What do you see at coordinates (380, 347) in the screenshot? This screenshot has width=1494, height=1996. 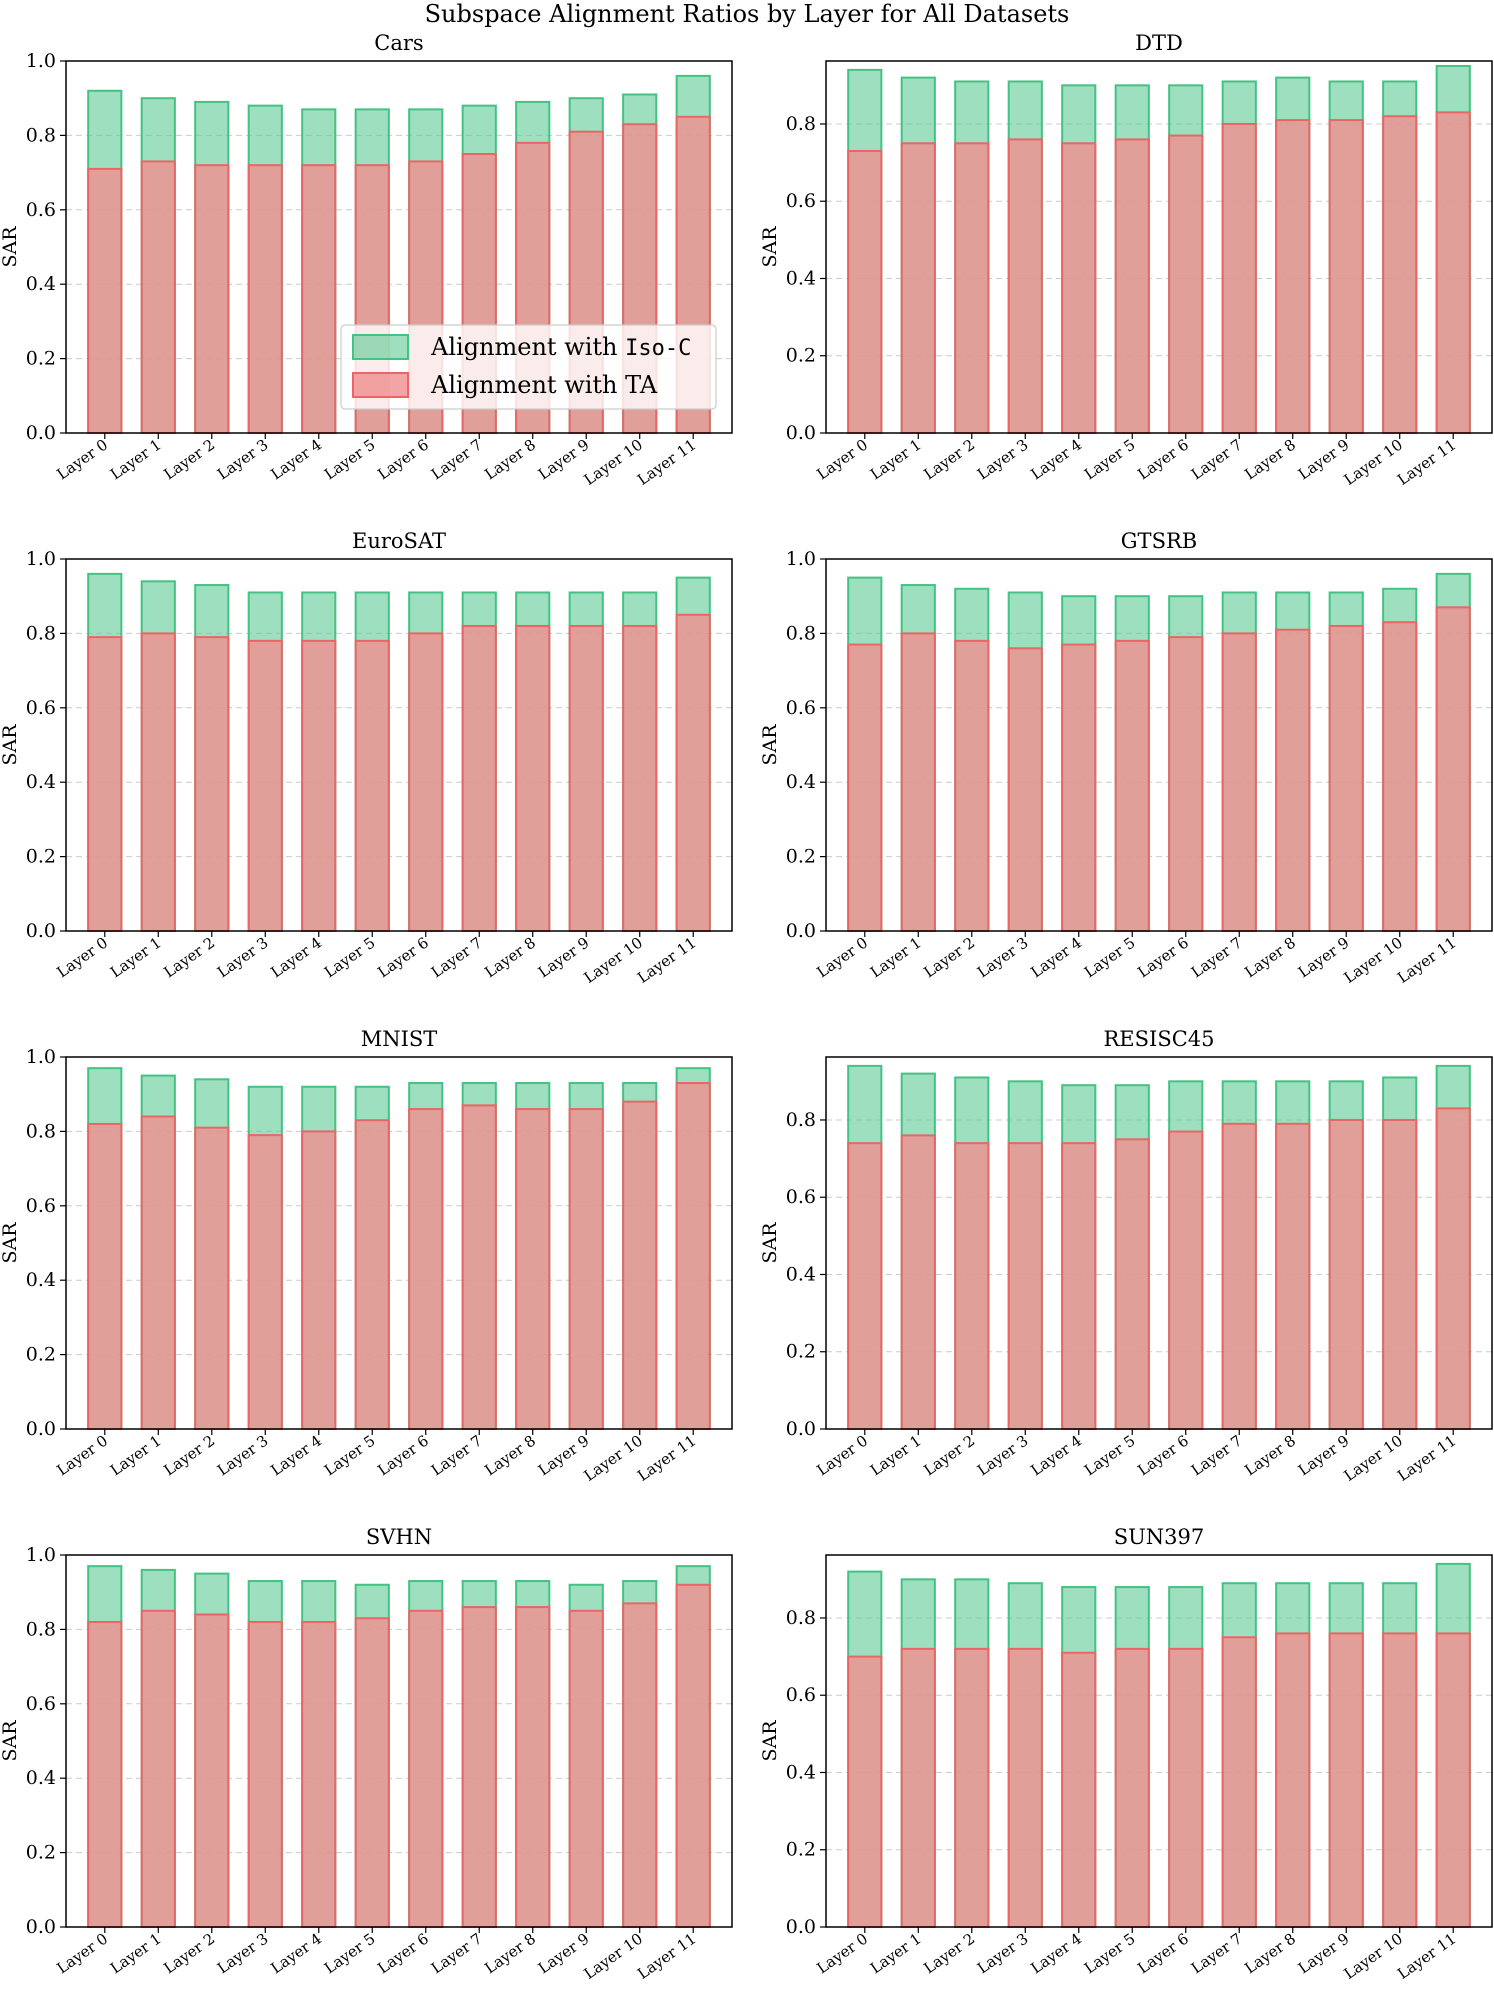 I see `legend-swatch-iso-c` at bounding box center [380, 347].